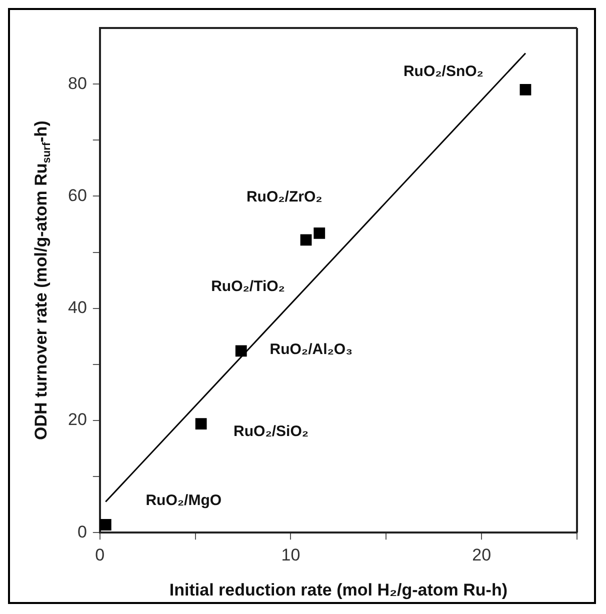  I want to click on y-tick-label: 60, so click(77, 195).